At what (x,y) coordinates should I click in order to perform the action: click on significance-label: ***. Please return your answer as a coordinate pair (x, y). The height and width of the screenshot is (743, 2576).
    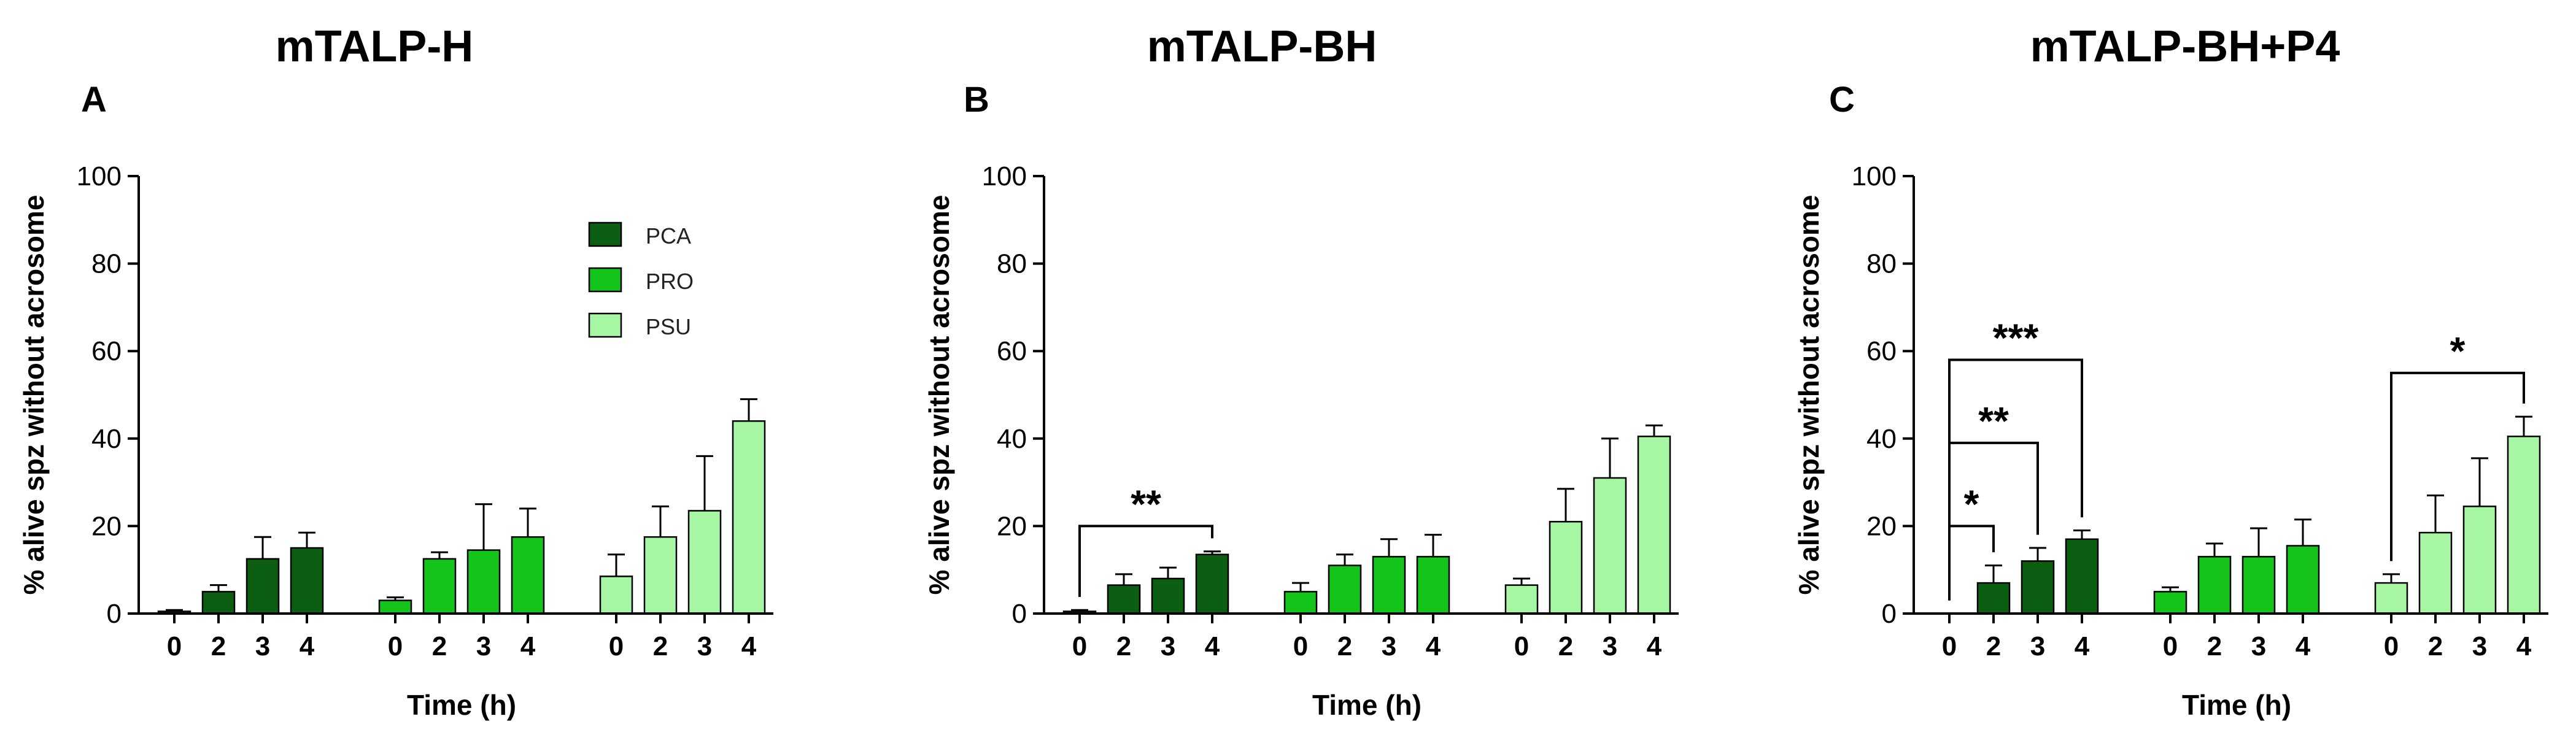
    Looking at the image, I should click on (2016, 337).